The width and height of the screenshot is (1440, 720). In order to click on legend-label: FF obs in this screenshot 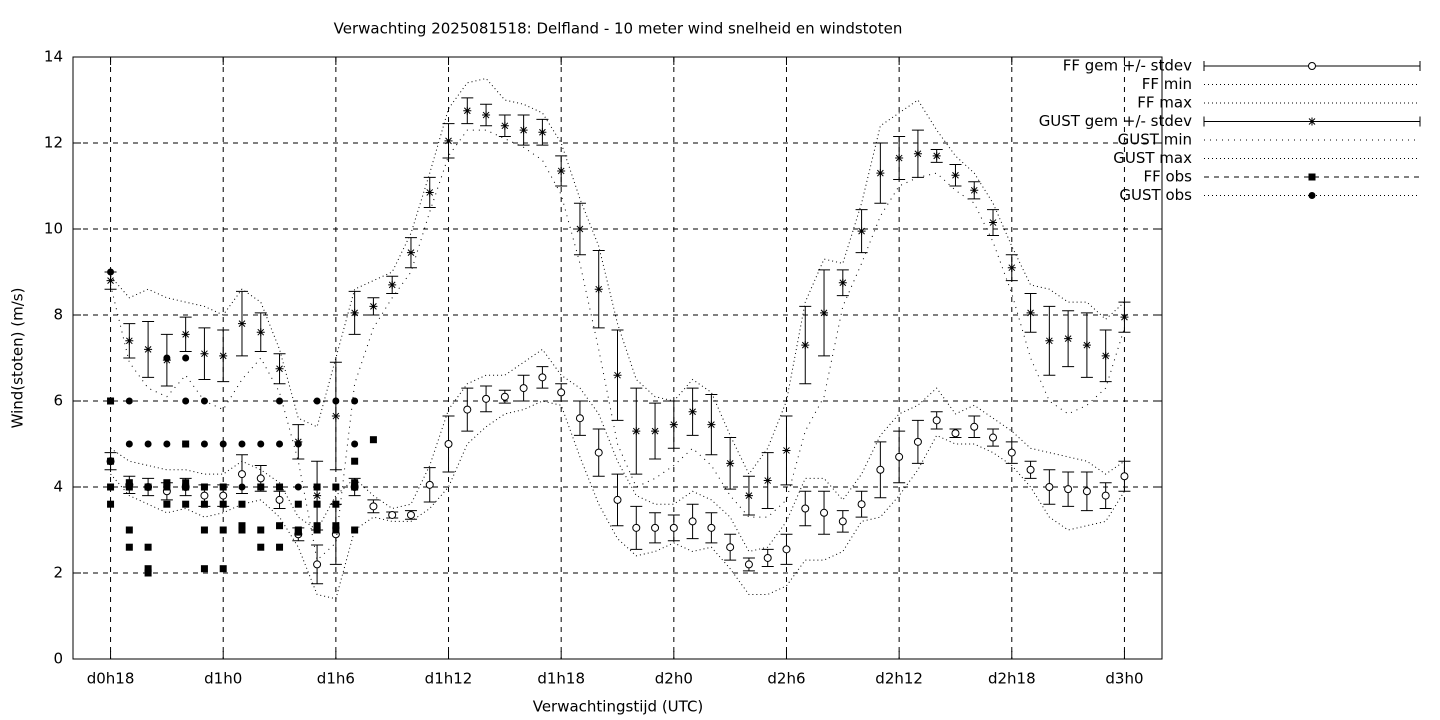, I will do `click(1167, 177)`.